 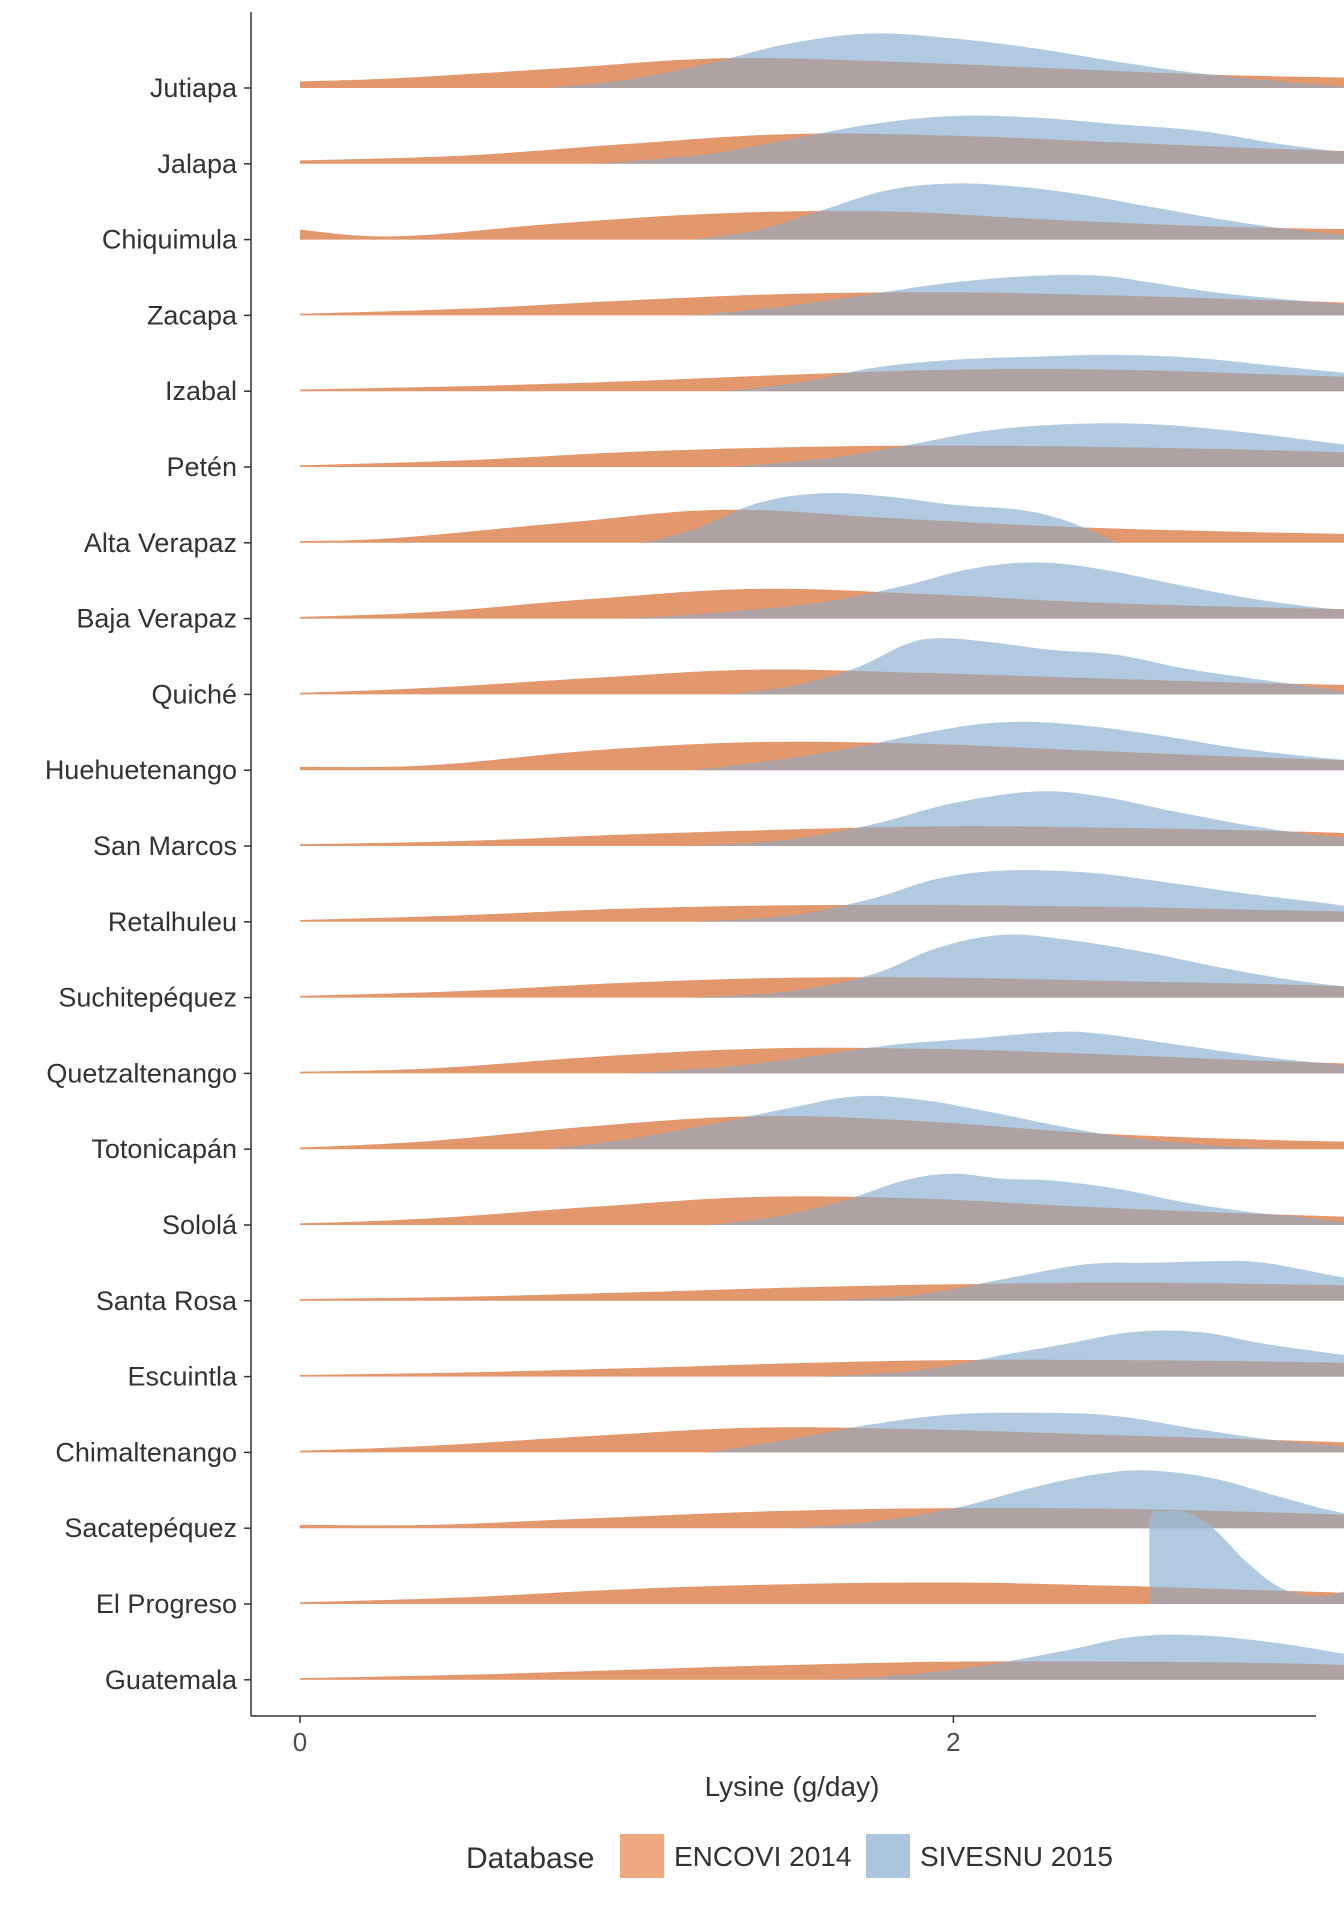 What do you see at coordinates (192, 315) in the screenshot?
I see `region-label-zacapa: Zacapa` at bounding box center [192, 315].